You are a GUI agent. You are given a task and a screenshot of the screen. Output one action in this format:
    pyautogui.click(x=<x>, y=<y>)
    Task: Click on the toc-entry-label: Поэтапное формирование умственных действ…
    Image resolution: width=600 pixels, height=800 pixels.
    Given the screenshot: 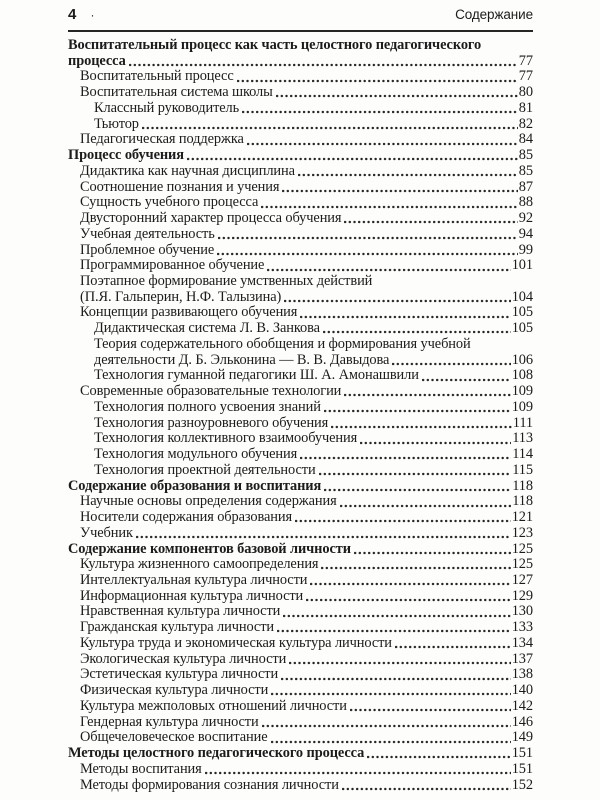 What is the action you would take?
    pyautogui.click(x=226, y=281)
    